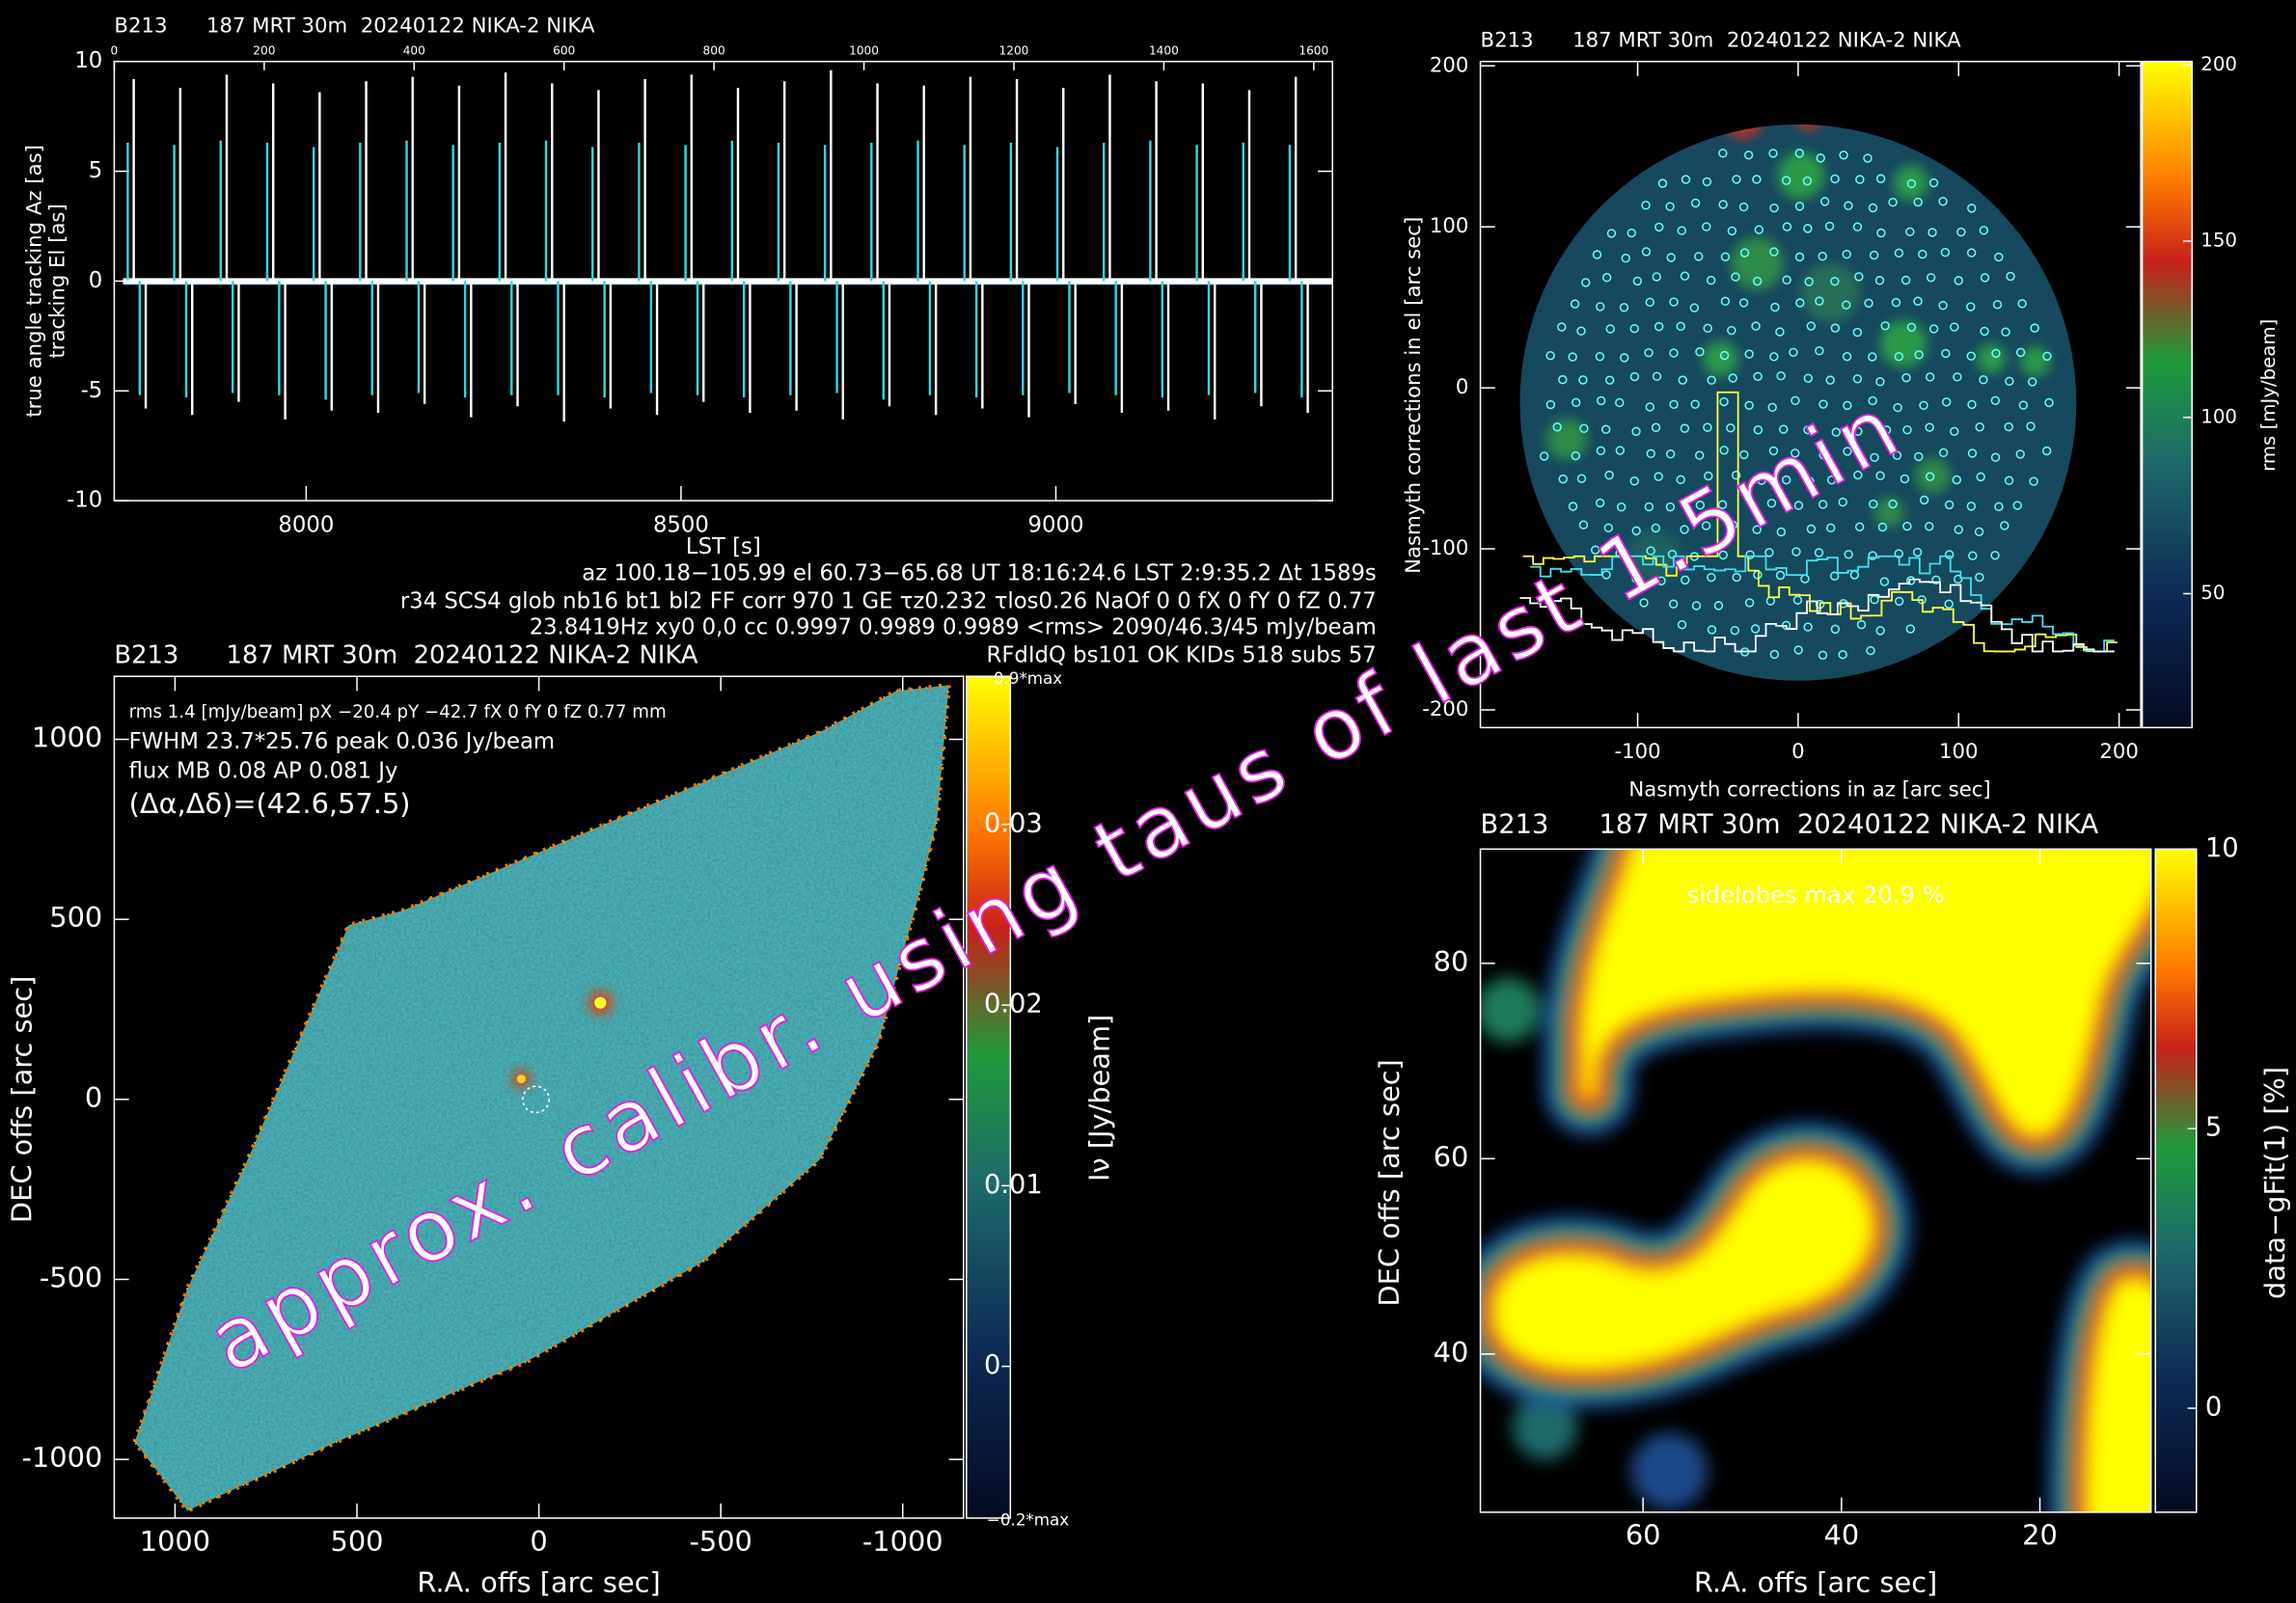  Describe the element at coordinates (1637, 752) in the screenshot. I see `x-tick-label: -100` at that location.